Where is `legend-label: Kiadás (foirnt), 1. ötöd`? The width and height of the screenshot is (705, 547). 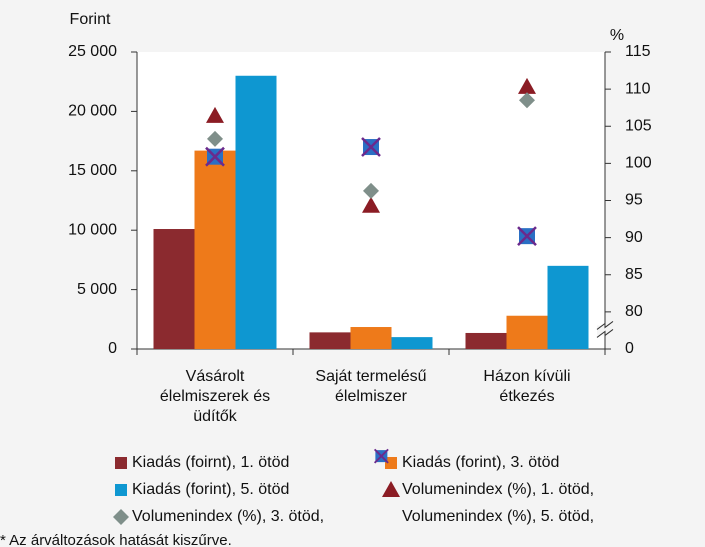
legend-label: Kiadás (foirnt), 1. ötöd is located at coordinates (210, 462).